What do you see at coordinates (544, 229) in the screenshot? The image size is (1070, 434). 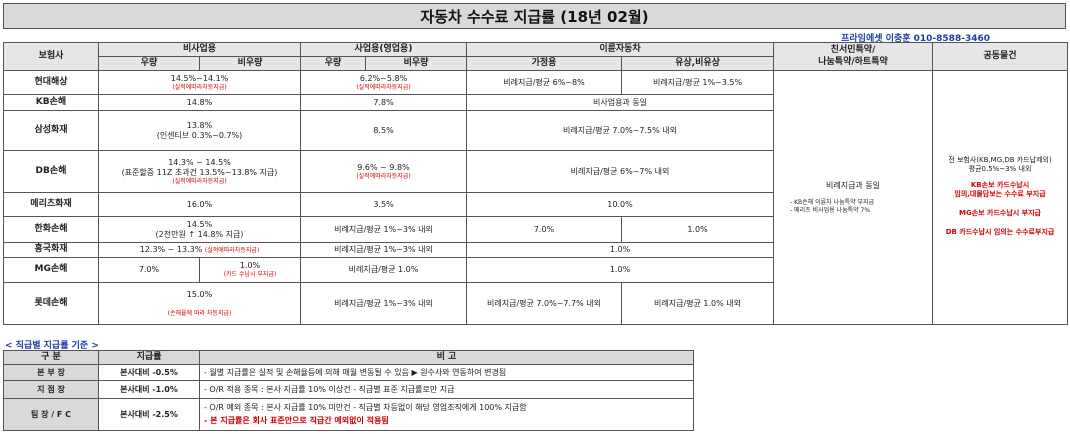 I see `home-cell: 7.0%` at bounding box center [544, 229].